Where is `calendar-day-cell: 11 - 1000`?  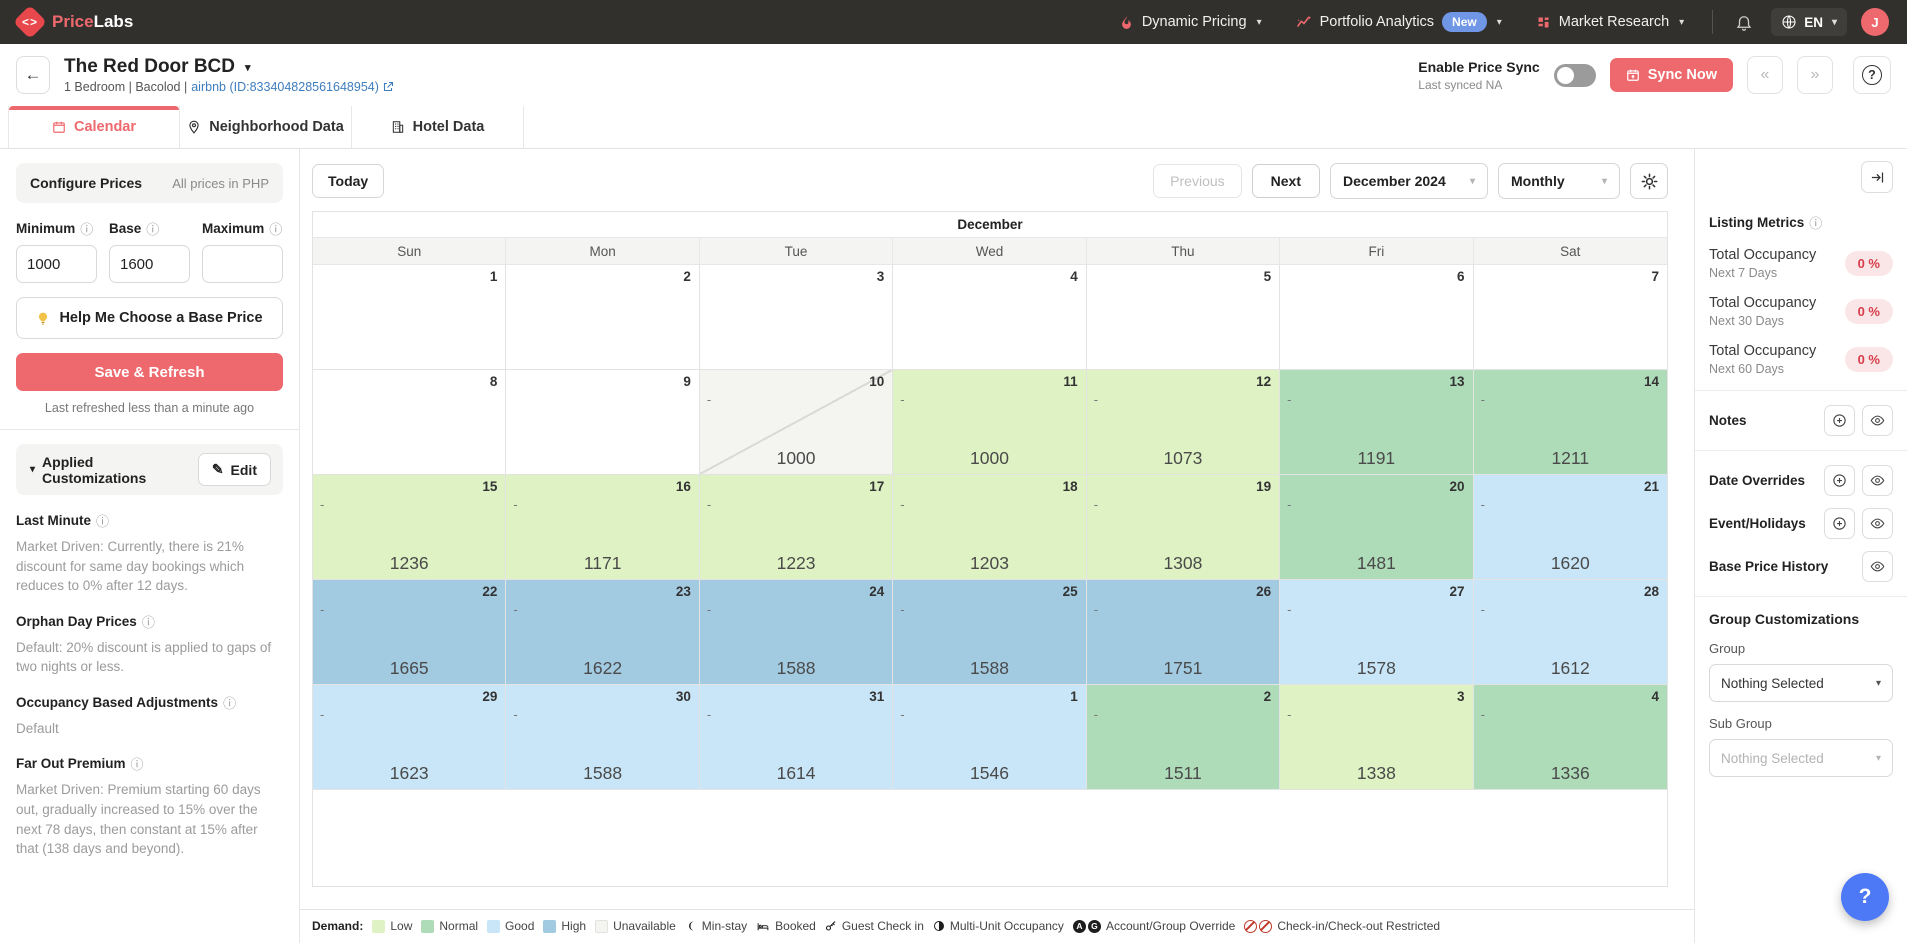 calendar-day-cell: 11 - 1000 is located at coordinates (990, 422).